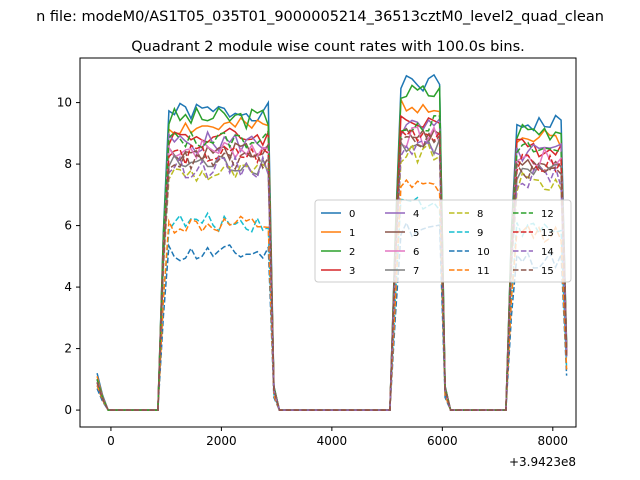 The image size is (640, 480). I want to click on y-tick-label: 8, so click(68, 164).